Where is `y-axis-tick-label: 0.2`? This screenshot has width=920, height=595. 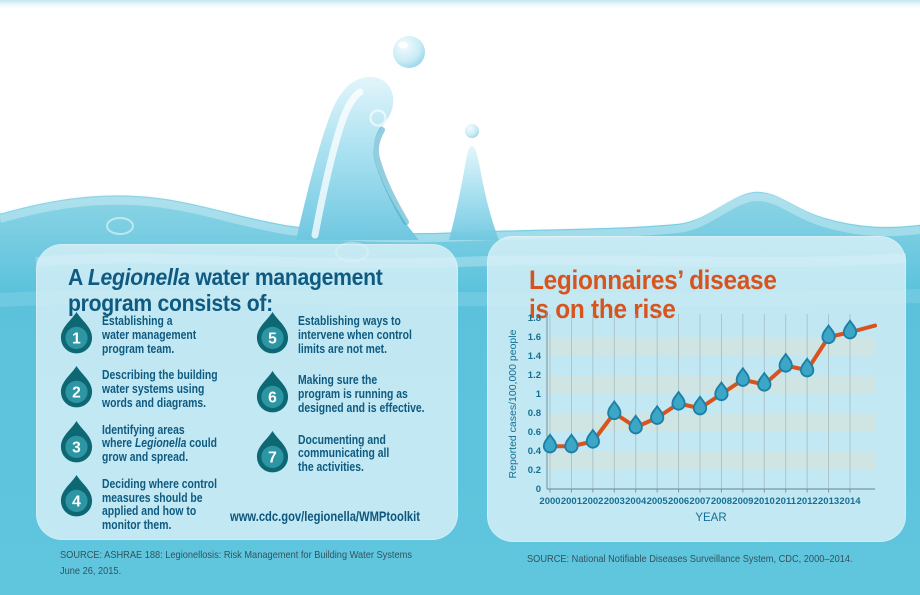 y-axis-tick-label: 0.2 is located at coordinates (534, 470).